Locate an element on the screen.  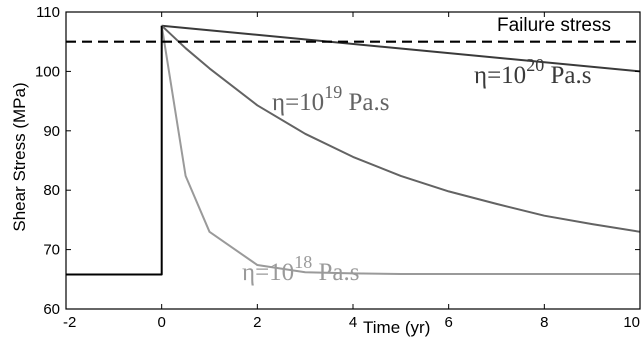
x-tick-label: 10 is located at coordinates (631, 322).